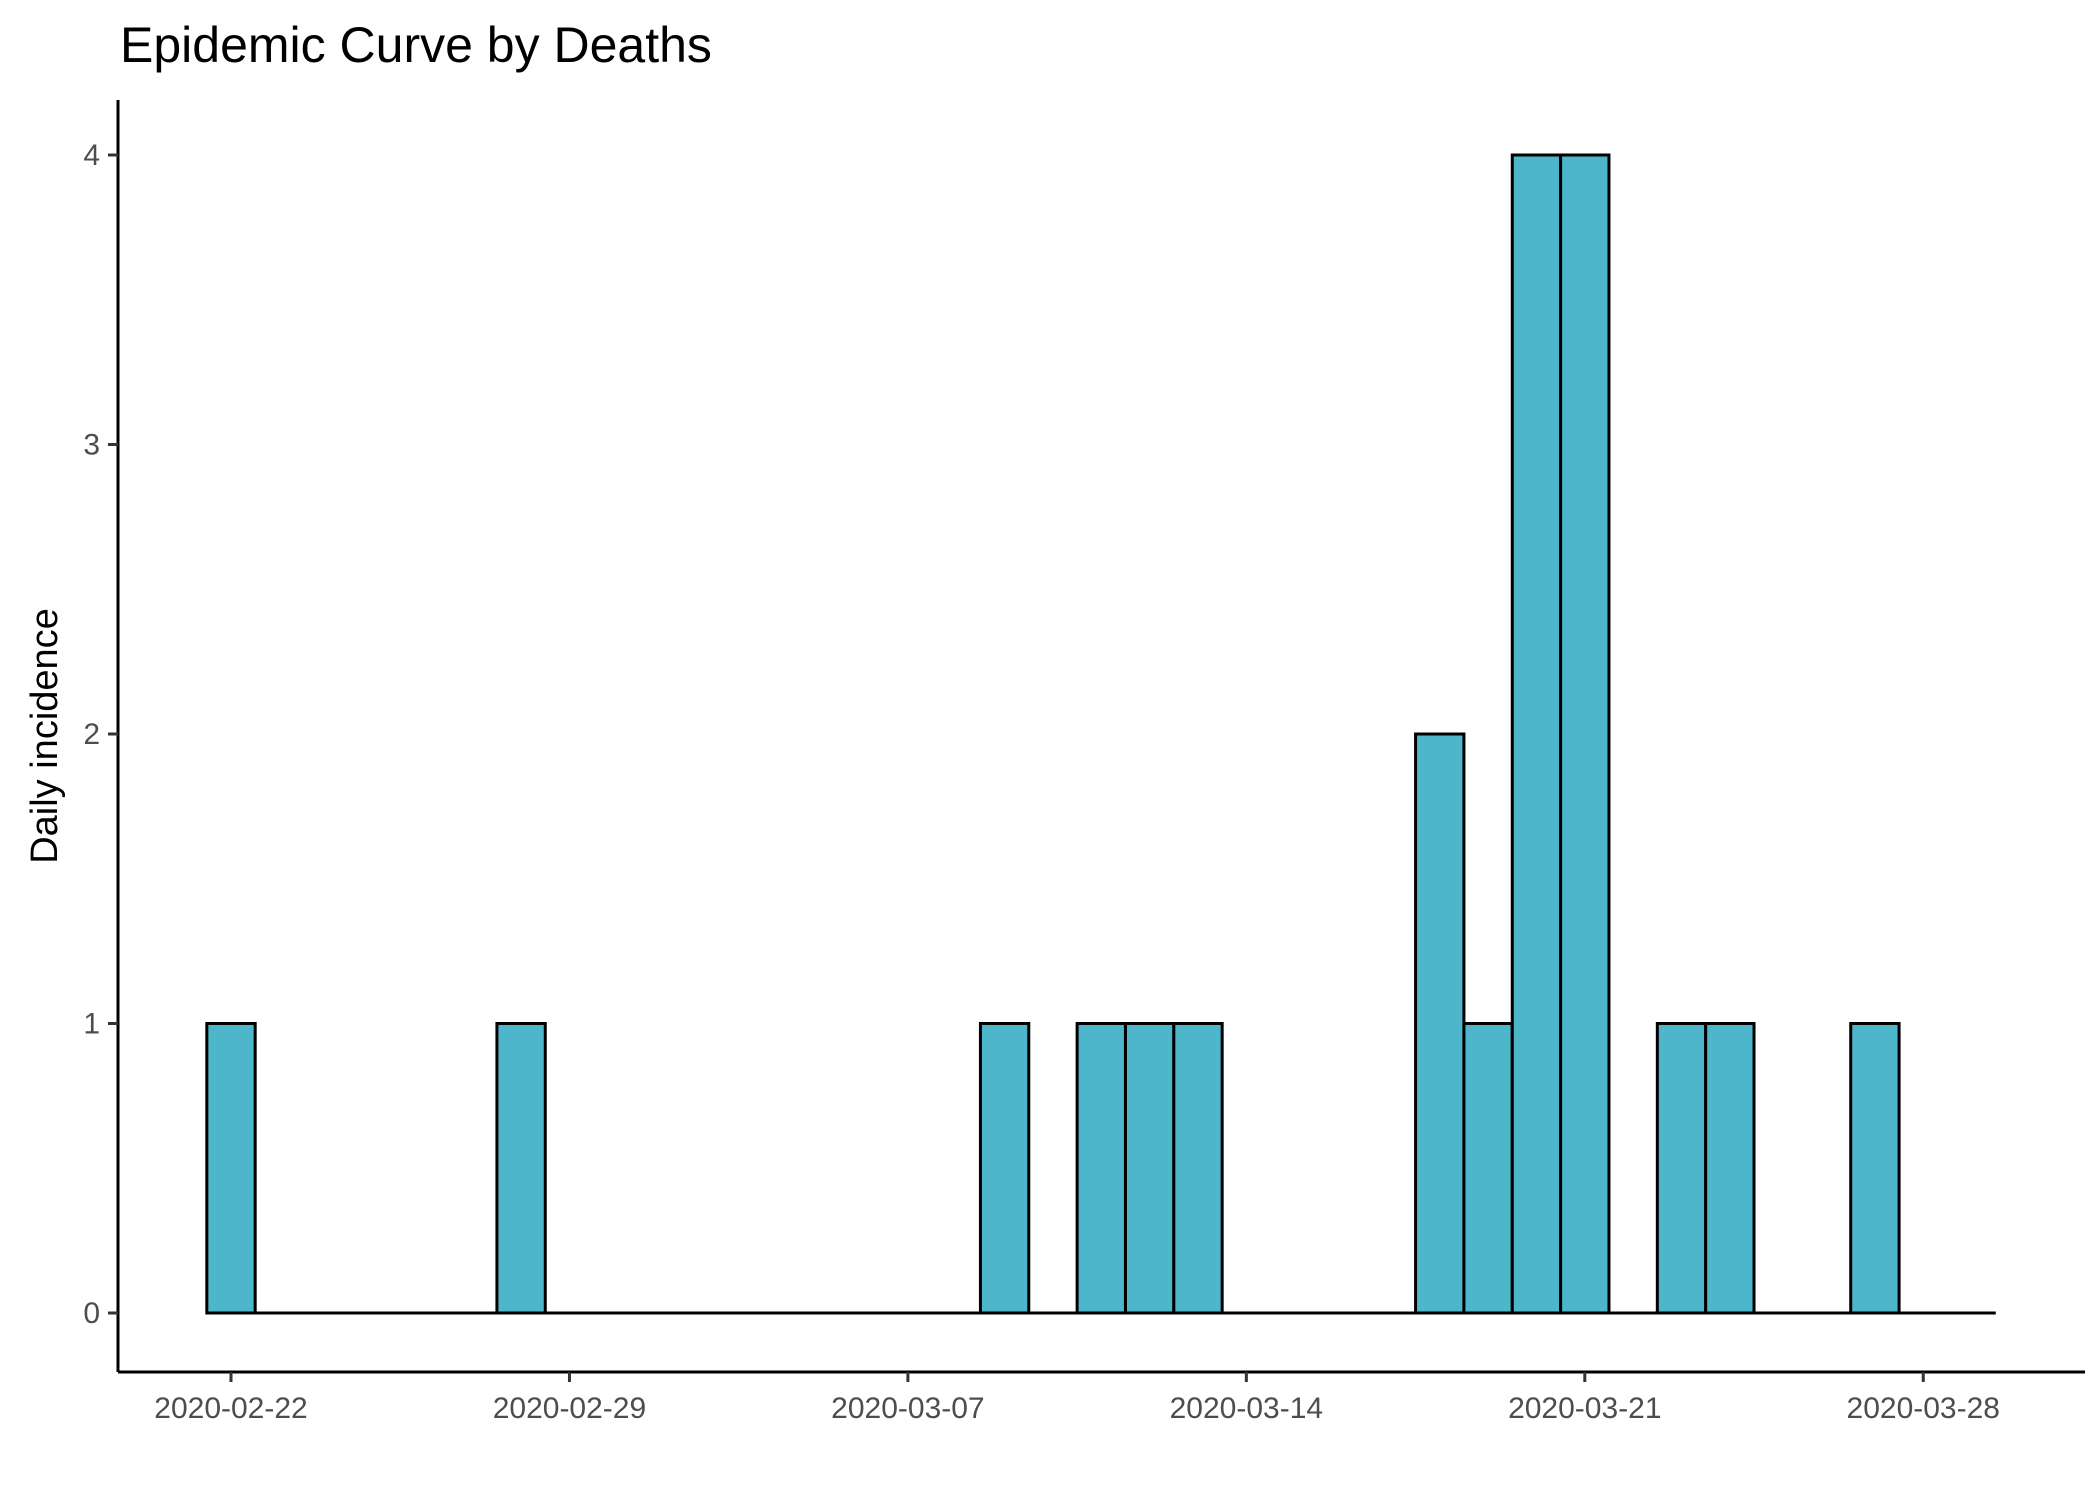 The width and height of the screenshot is (2100, 1500). Describe the element at coordinates (101, 736) in the screenshot. I see `y-axis: 0 1 2 3 4` at that location.